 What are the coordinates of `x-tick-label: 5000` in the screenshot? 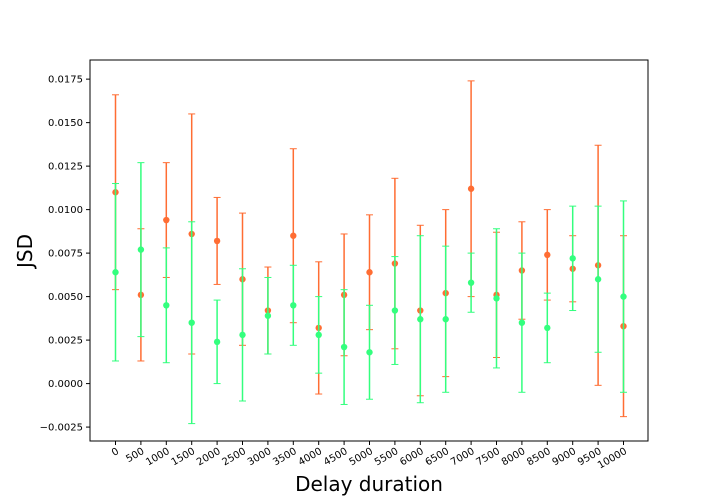 It's located at (361, 457).